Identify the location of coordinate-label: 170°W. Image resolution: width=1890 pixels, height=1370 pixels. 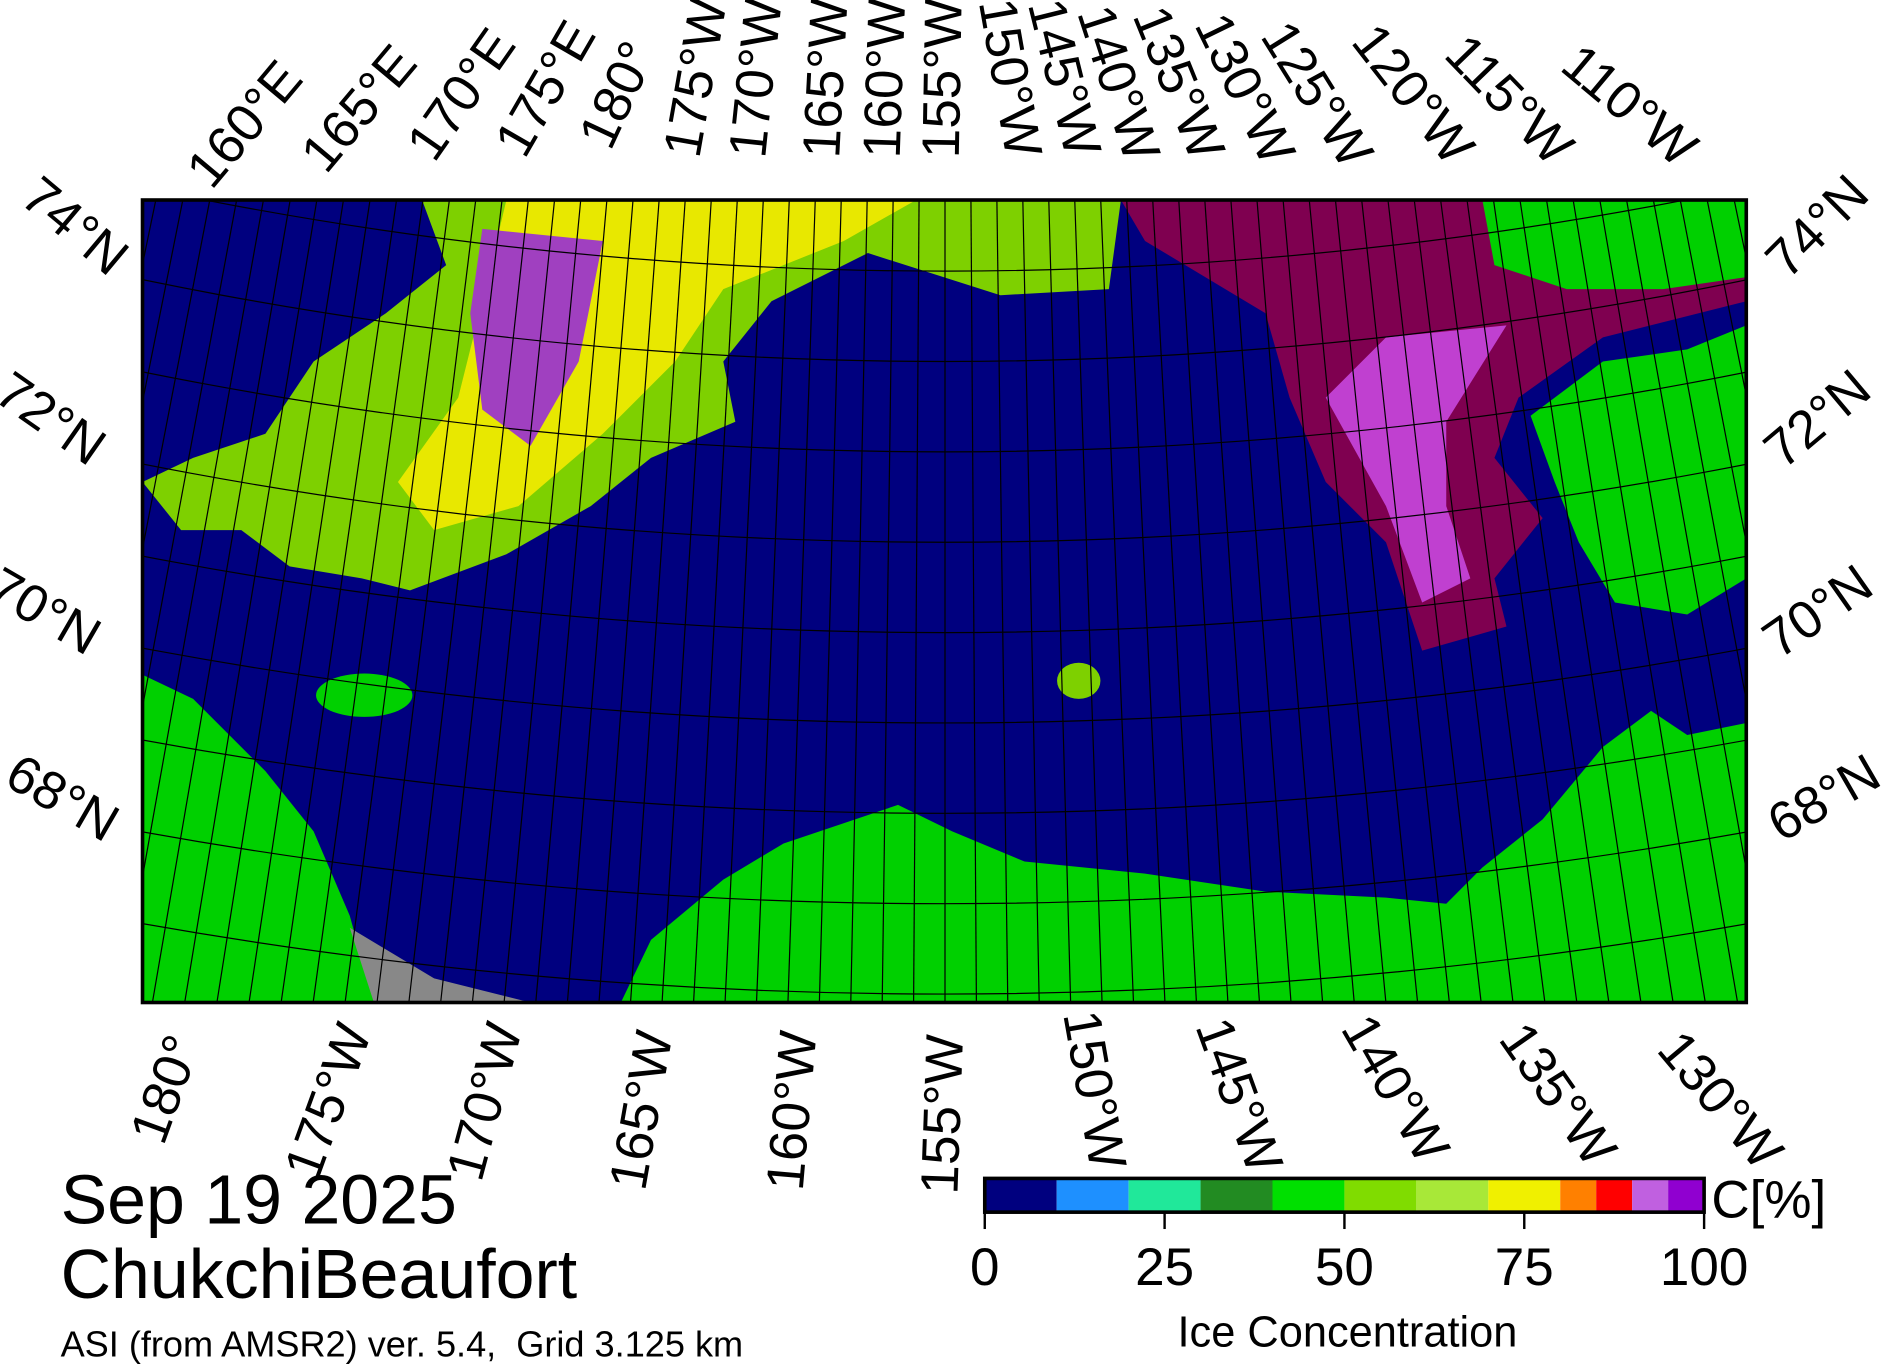
(485, 1101).